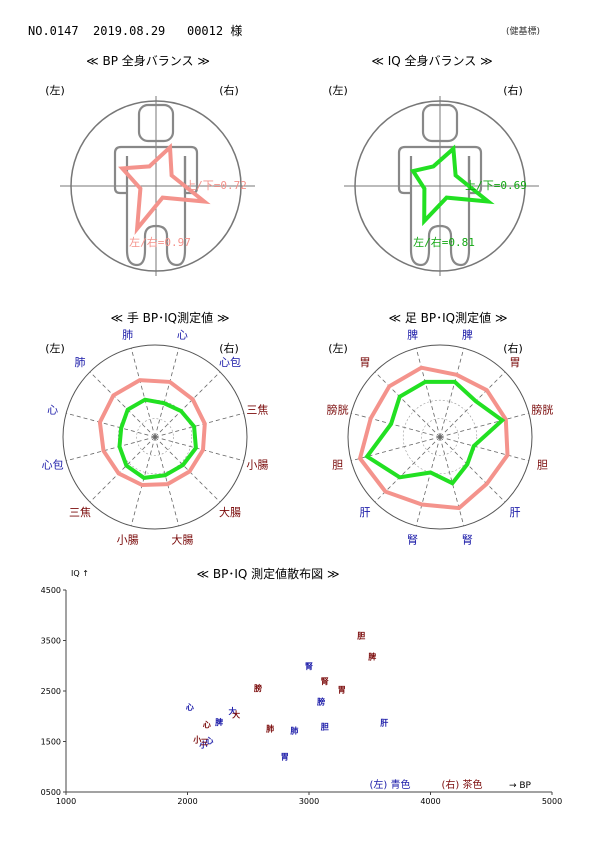 The image size is (596, 842). What do you see at coordinates (267, 573) in the screenshot?
I see `scatter-title: ≪ BP･IQ 測定値散布図 ≫` at bounding box center [267, 573].